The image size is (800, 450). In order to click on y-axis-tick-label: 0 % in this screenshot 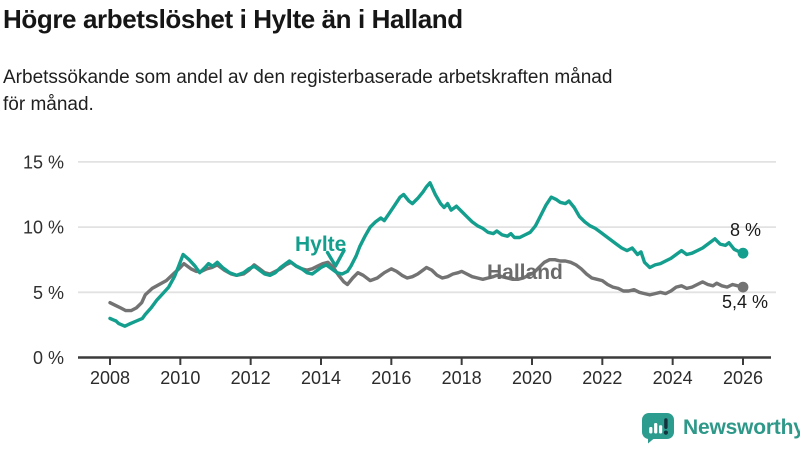, I will do `click(48, 358)`.